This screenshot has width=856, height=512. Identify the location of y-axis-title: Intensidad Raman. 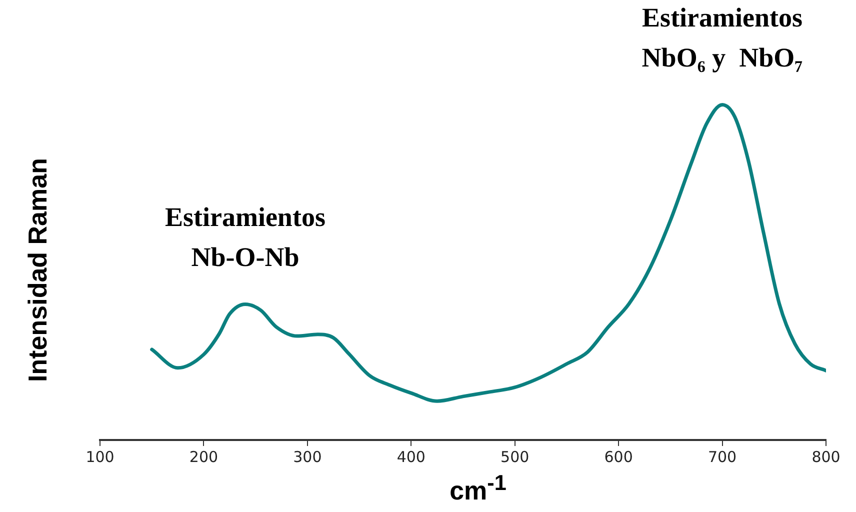
(38, 270).